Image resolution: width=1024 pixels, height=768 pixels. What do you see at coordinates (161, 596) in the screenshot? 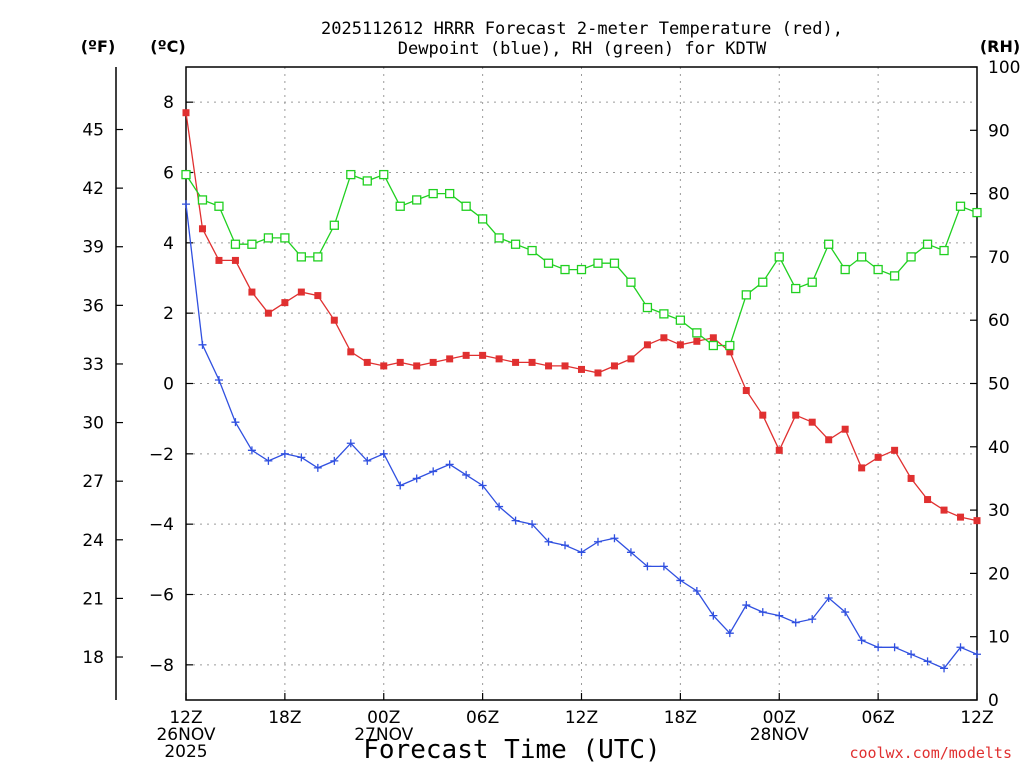
I see `celsius-tick-label: −6` at bounding box center [161, 596].